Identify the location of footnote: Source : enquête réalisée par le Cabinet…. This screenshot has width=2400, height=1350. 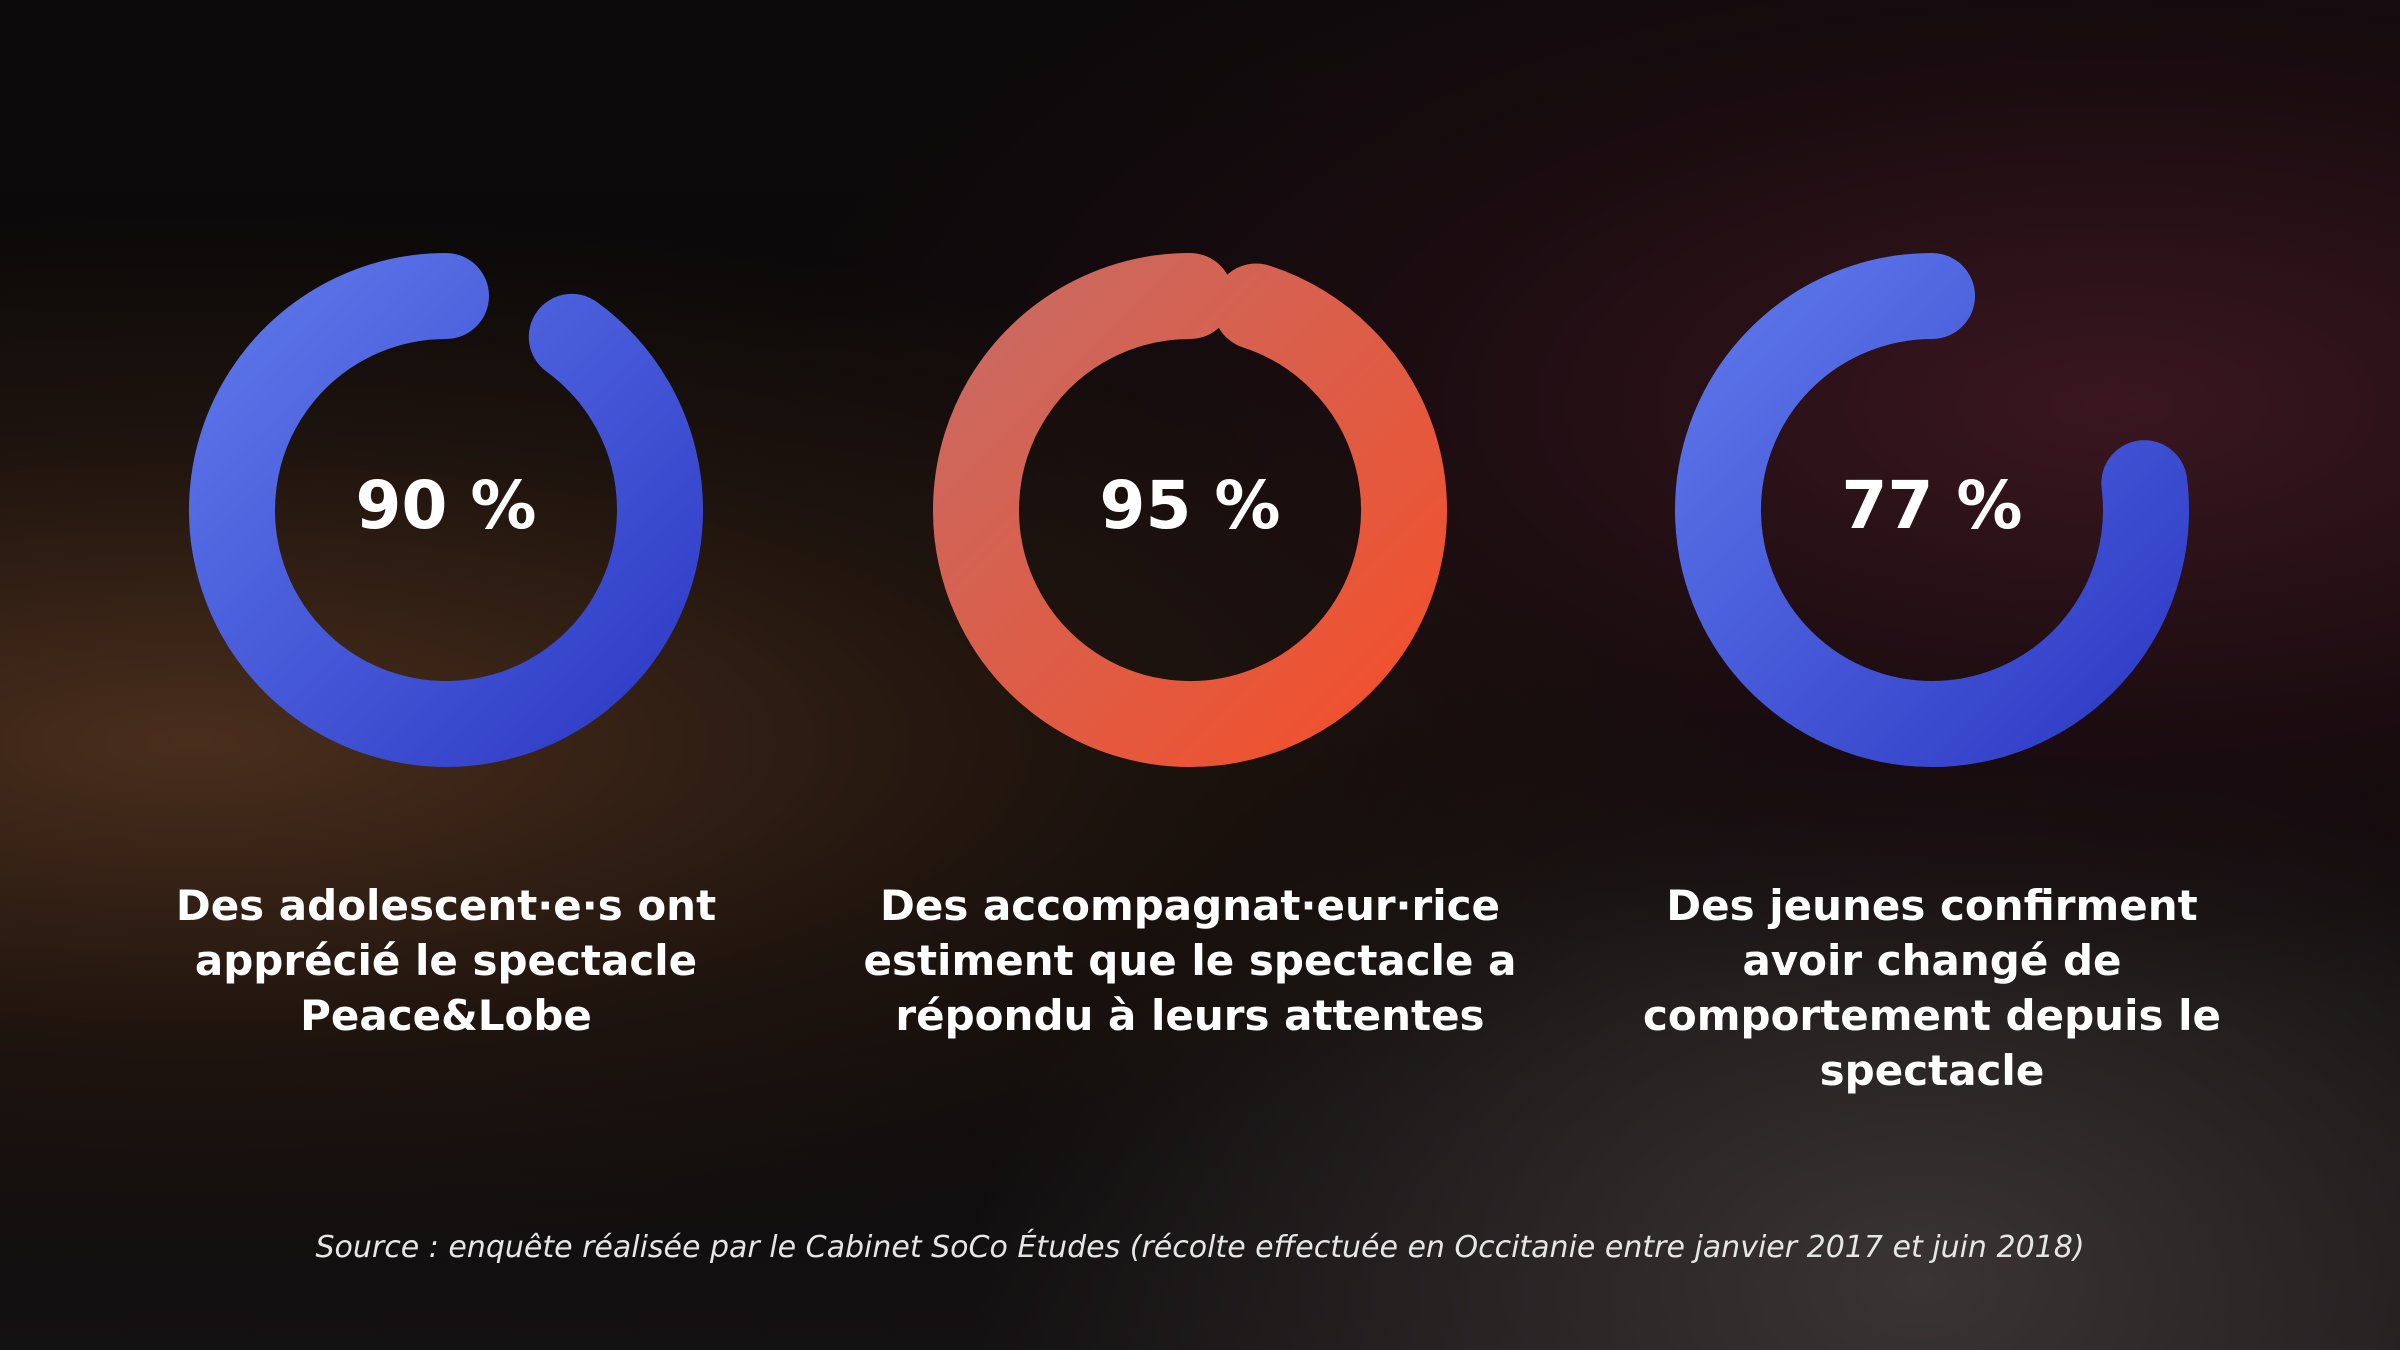
(1200, 1247).